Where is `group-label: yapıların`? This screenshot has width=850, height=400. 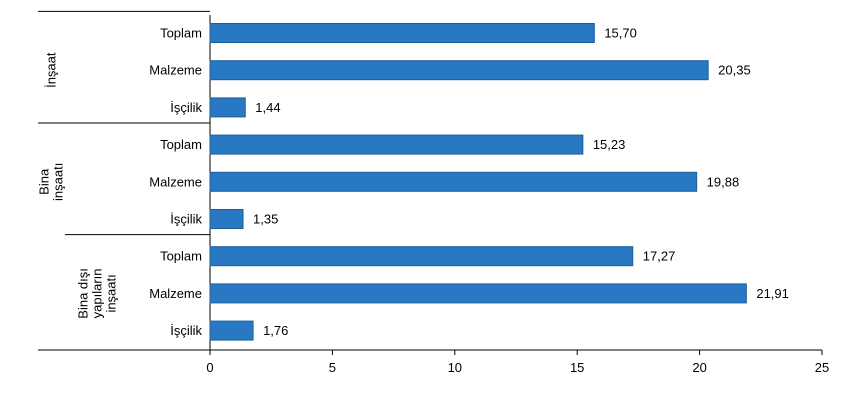
group-label: yapıların is located at coordinates (96, 293).